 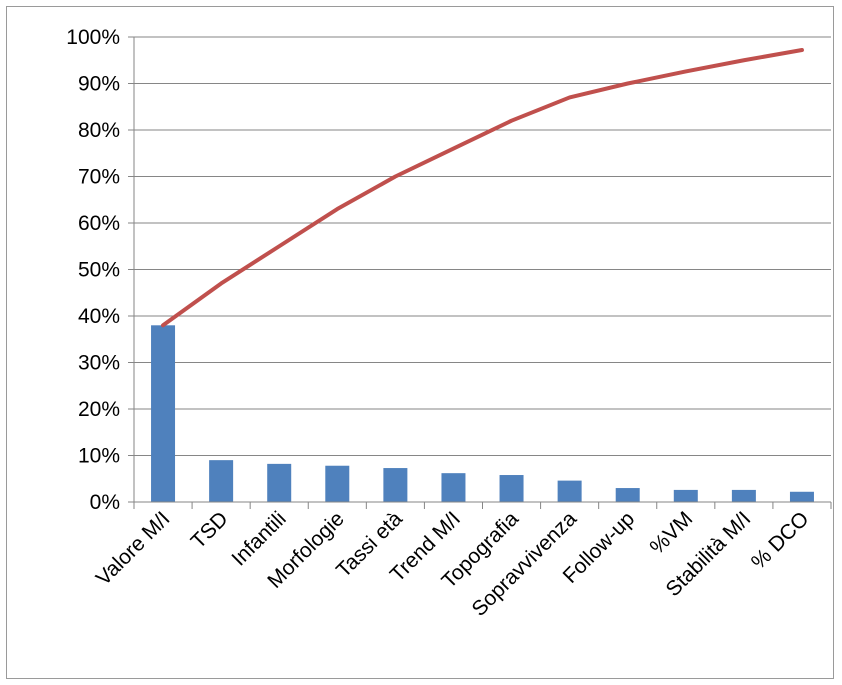 What do you see at coordinates (99, 270) in the screenshot?
I see `y-tick-label: 50%` at bounding box center [99, 270].